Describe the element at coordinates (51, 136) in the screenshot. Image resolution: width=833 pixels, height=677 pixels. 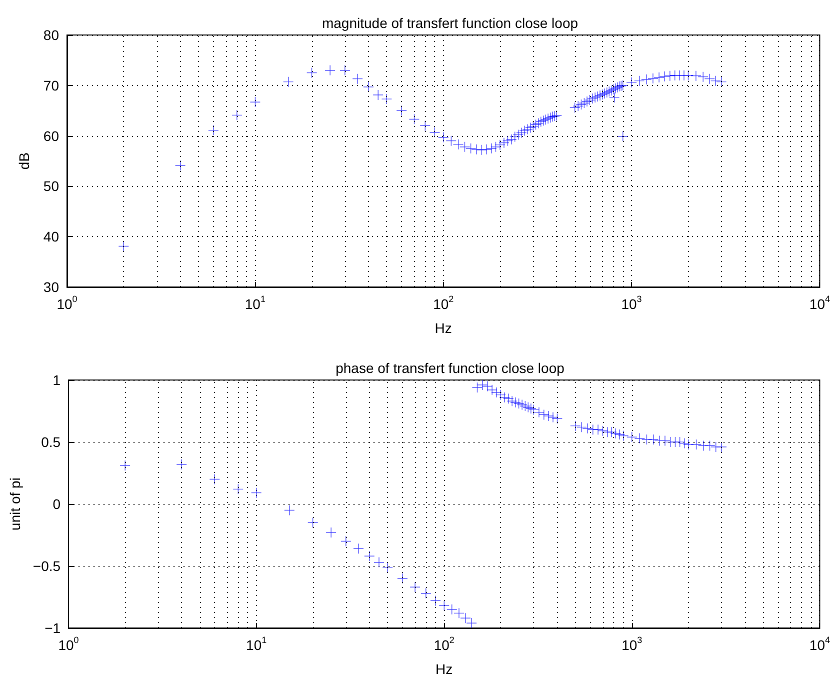
I see `y-tick-label: 60` at that location.